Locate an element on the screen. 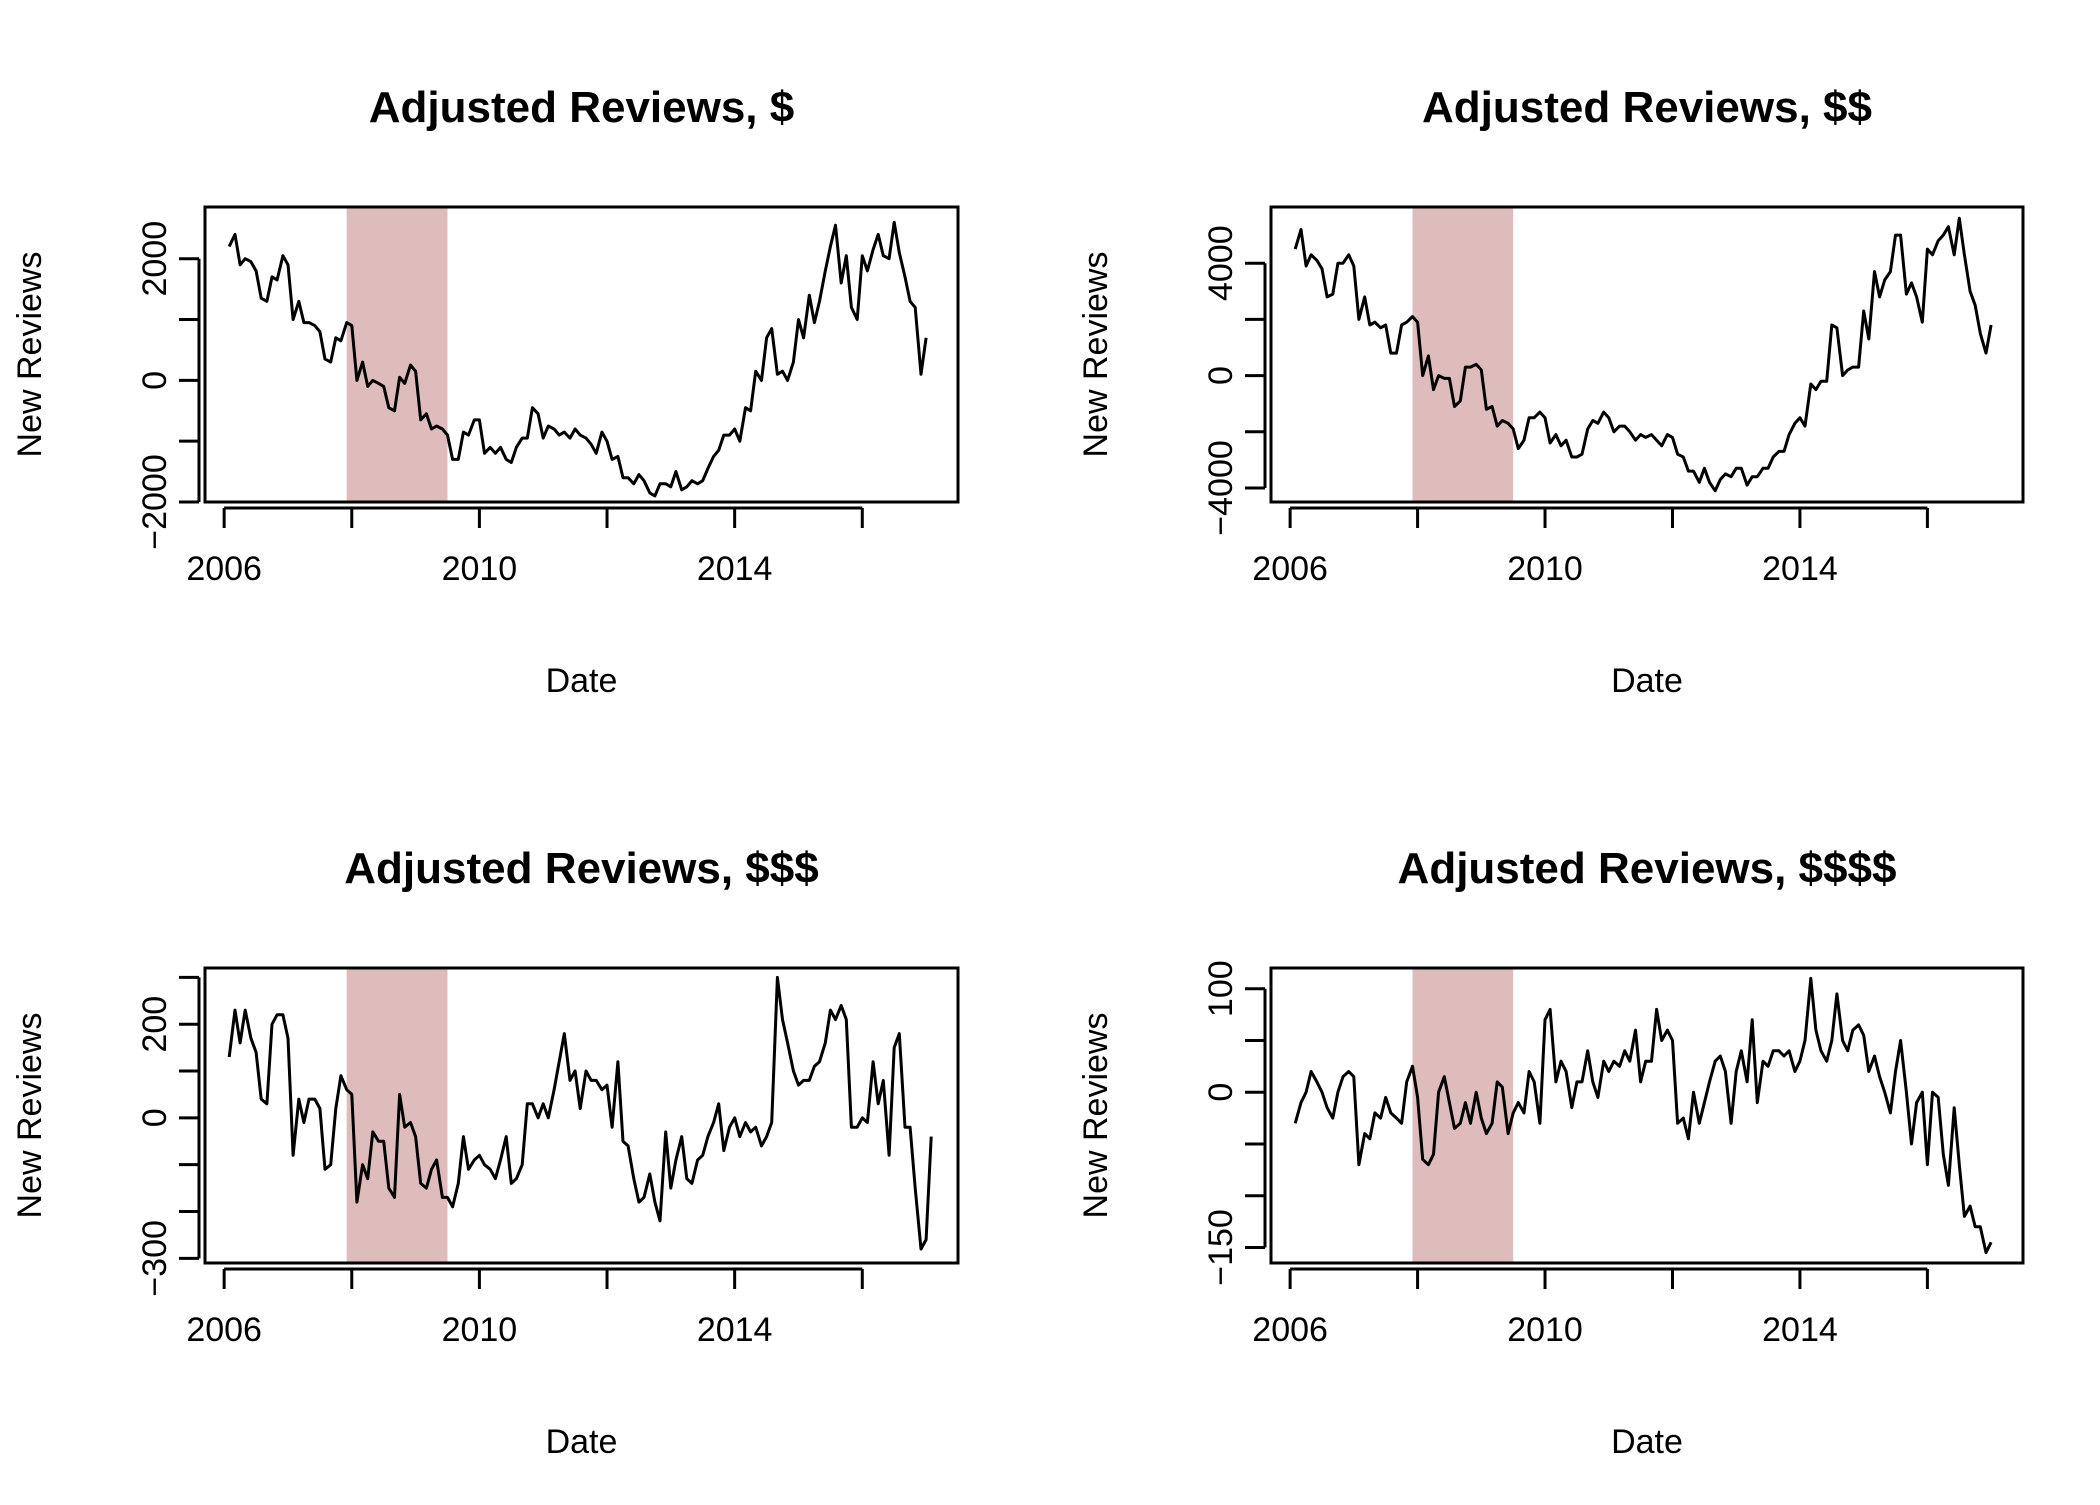 The width and height of the screenshot is (2100, 1505). chart-1-x-axis-label: Date is located at coordinates (582, 681).